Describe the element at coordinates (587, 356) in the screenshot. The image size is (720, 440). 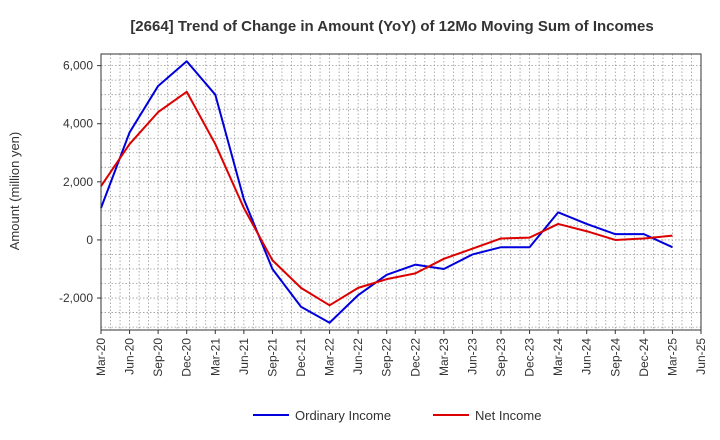
I see `x-tick-label: Jun-24` at that location.